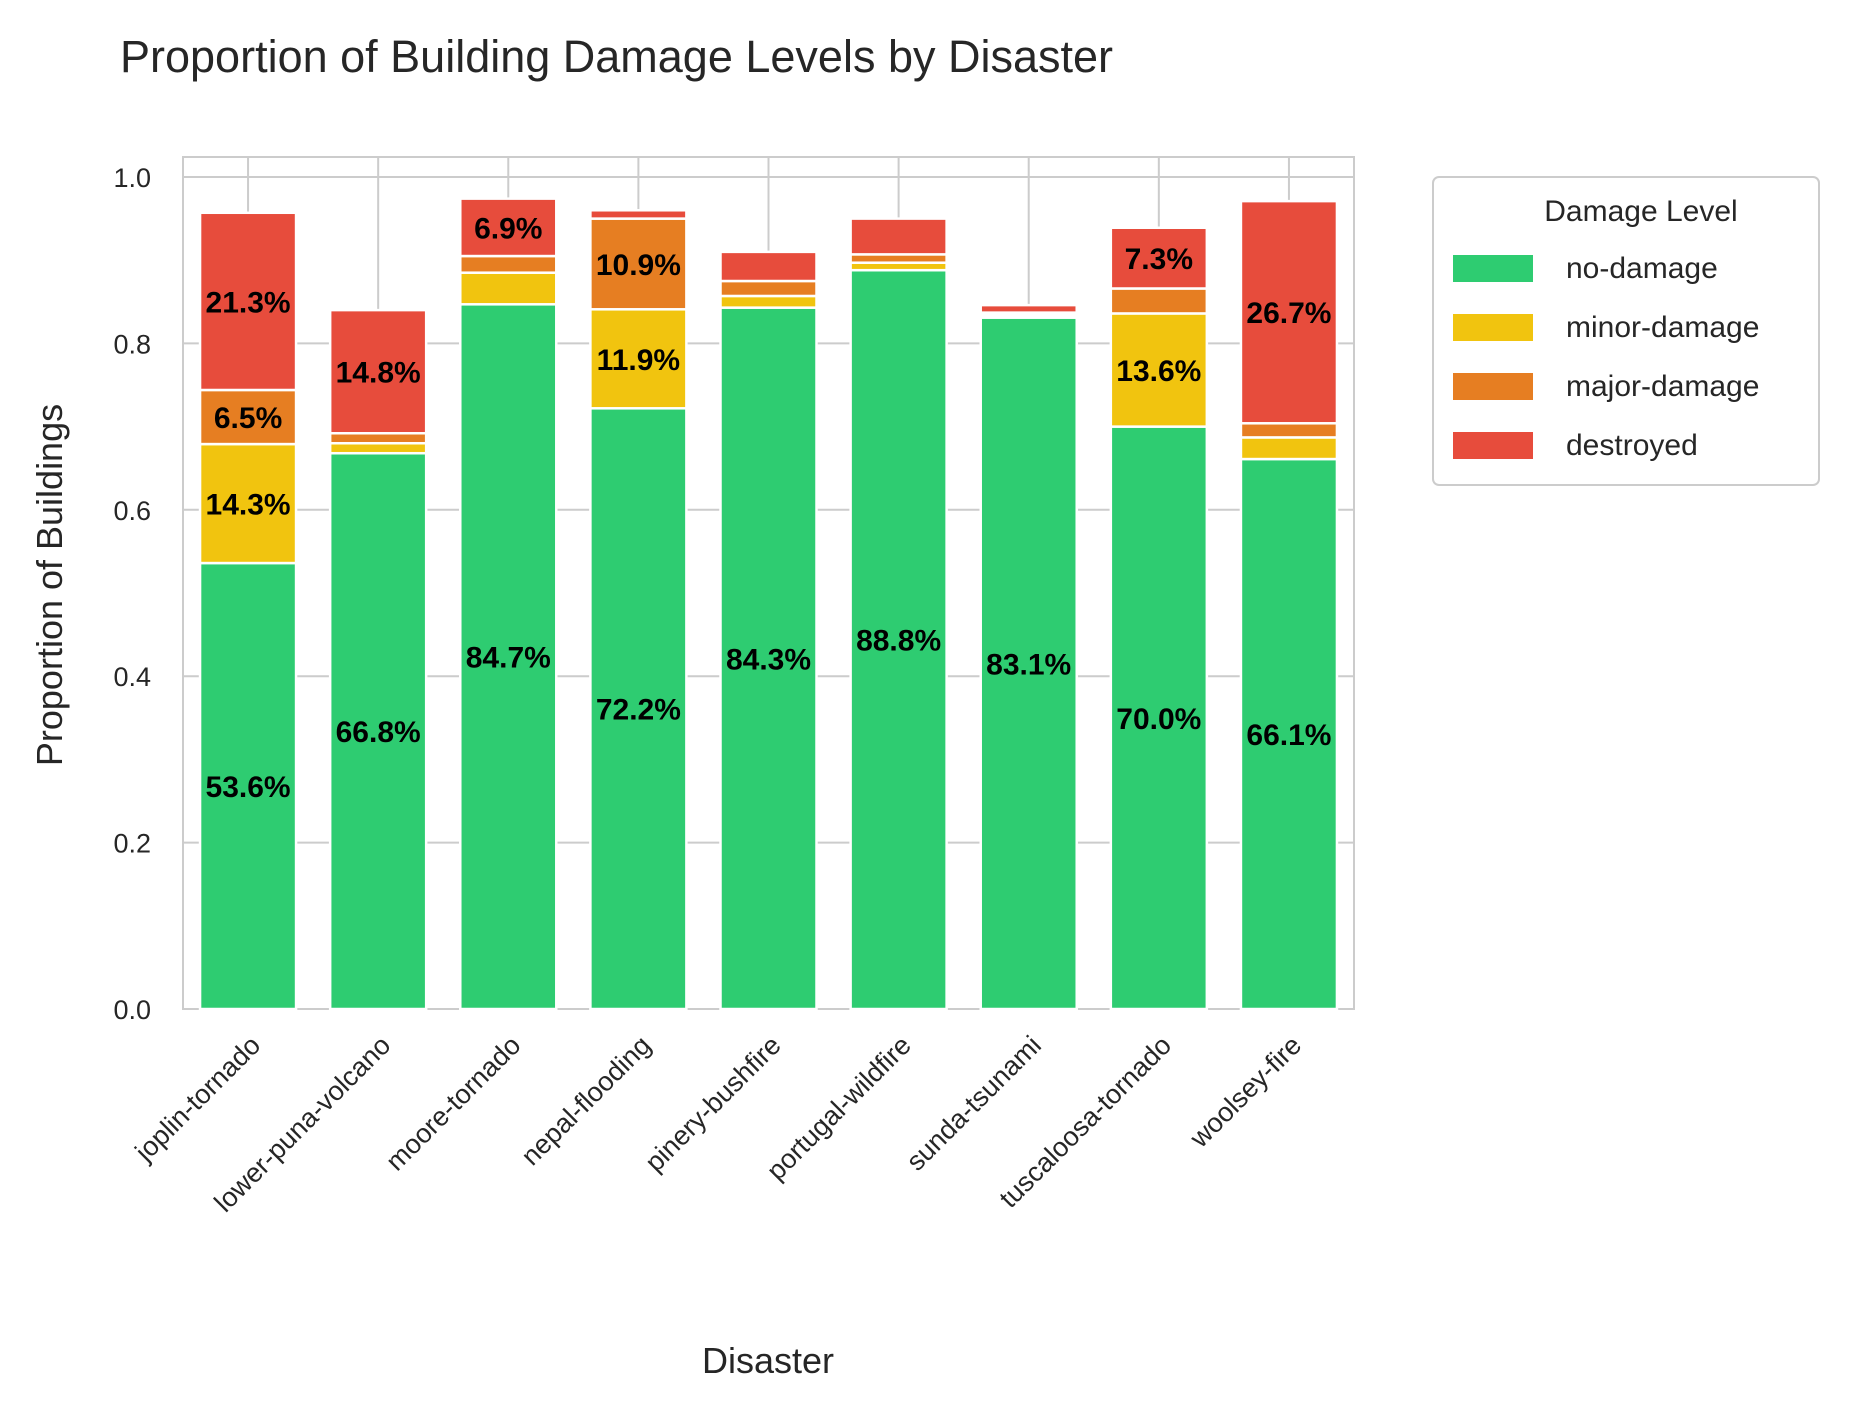  What do you see at coordinates (1493, 445) in the screenshot?
I see `legend-swatch-destroyed` at bounding box center [1493, 445].